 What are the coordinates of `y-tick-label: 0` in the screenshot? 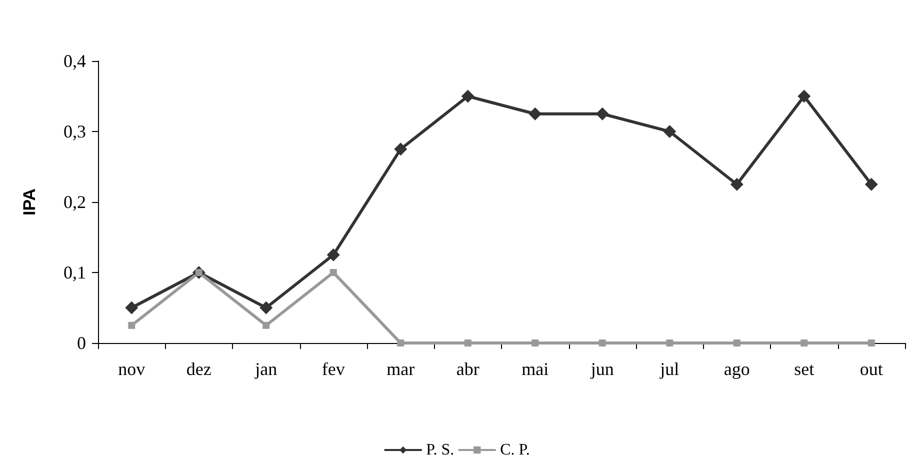 It's located at (81, 343).